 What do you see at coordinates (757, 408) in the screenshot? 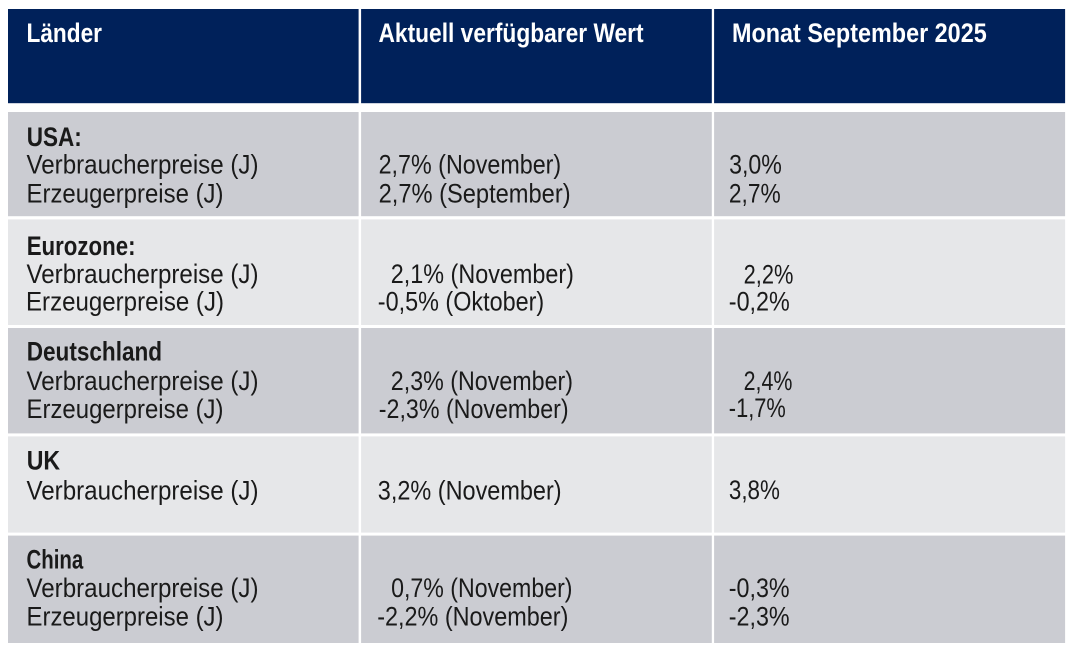
I see `svg-text: -1,7%` at bounding box center [757, 408].